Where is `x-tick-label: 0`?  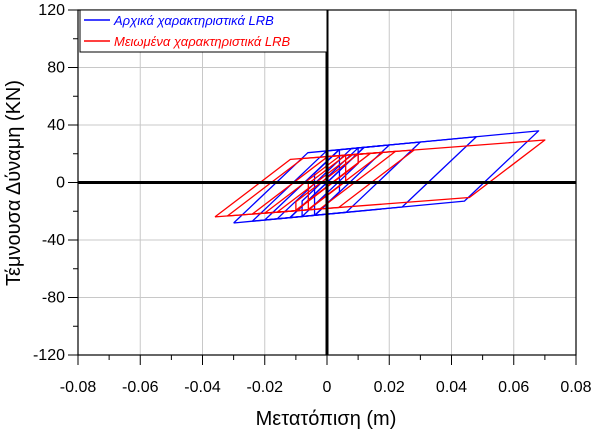 x-tick-label: 0 is located at coordinates (327, 387).